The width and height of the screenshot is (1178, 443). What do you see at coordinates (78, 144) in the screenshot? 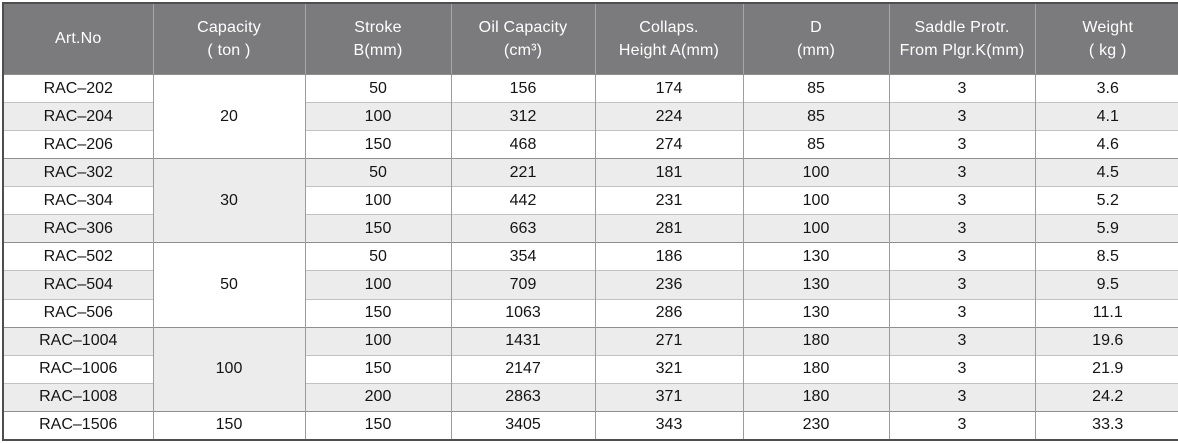
I see `cell-art-no: RAC–206` at bounding box center [78, 144].